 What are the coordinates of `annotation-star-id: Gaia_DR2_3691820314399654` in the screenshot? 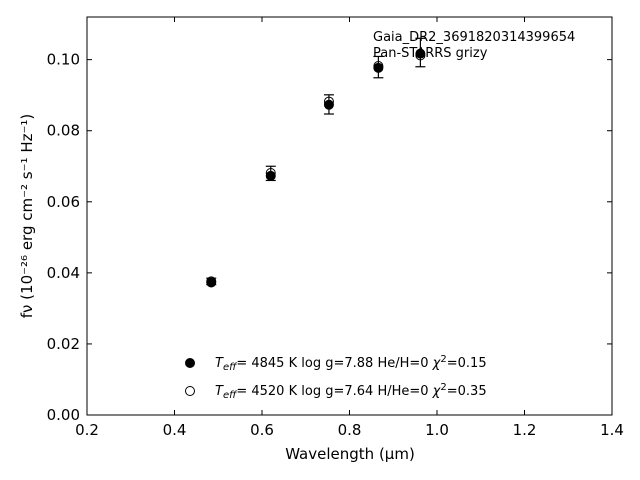 It's located at (474, 37).